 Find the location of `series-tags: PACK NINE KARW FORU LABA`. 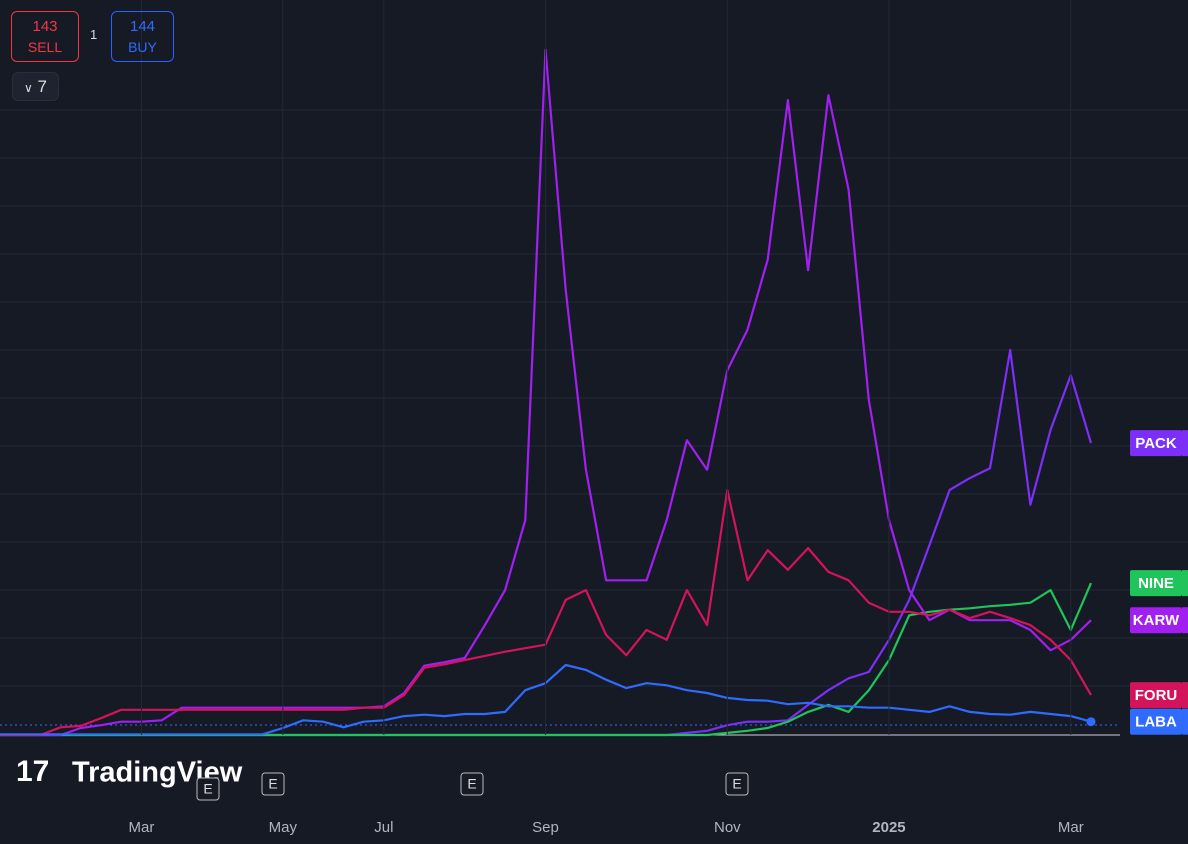

series-tags: PACK NINE KARW FORU LABA is located at coordinates (1159, 582).